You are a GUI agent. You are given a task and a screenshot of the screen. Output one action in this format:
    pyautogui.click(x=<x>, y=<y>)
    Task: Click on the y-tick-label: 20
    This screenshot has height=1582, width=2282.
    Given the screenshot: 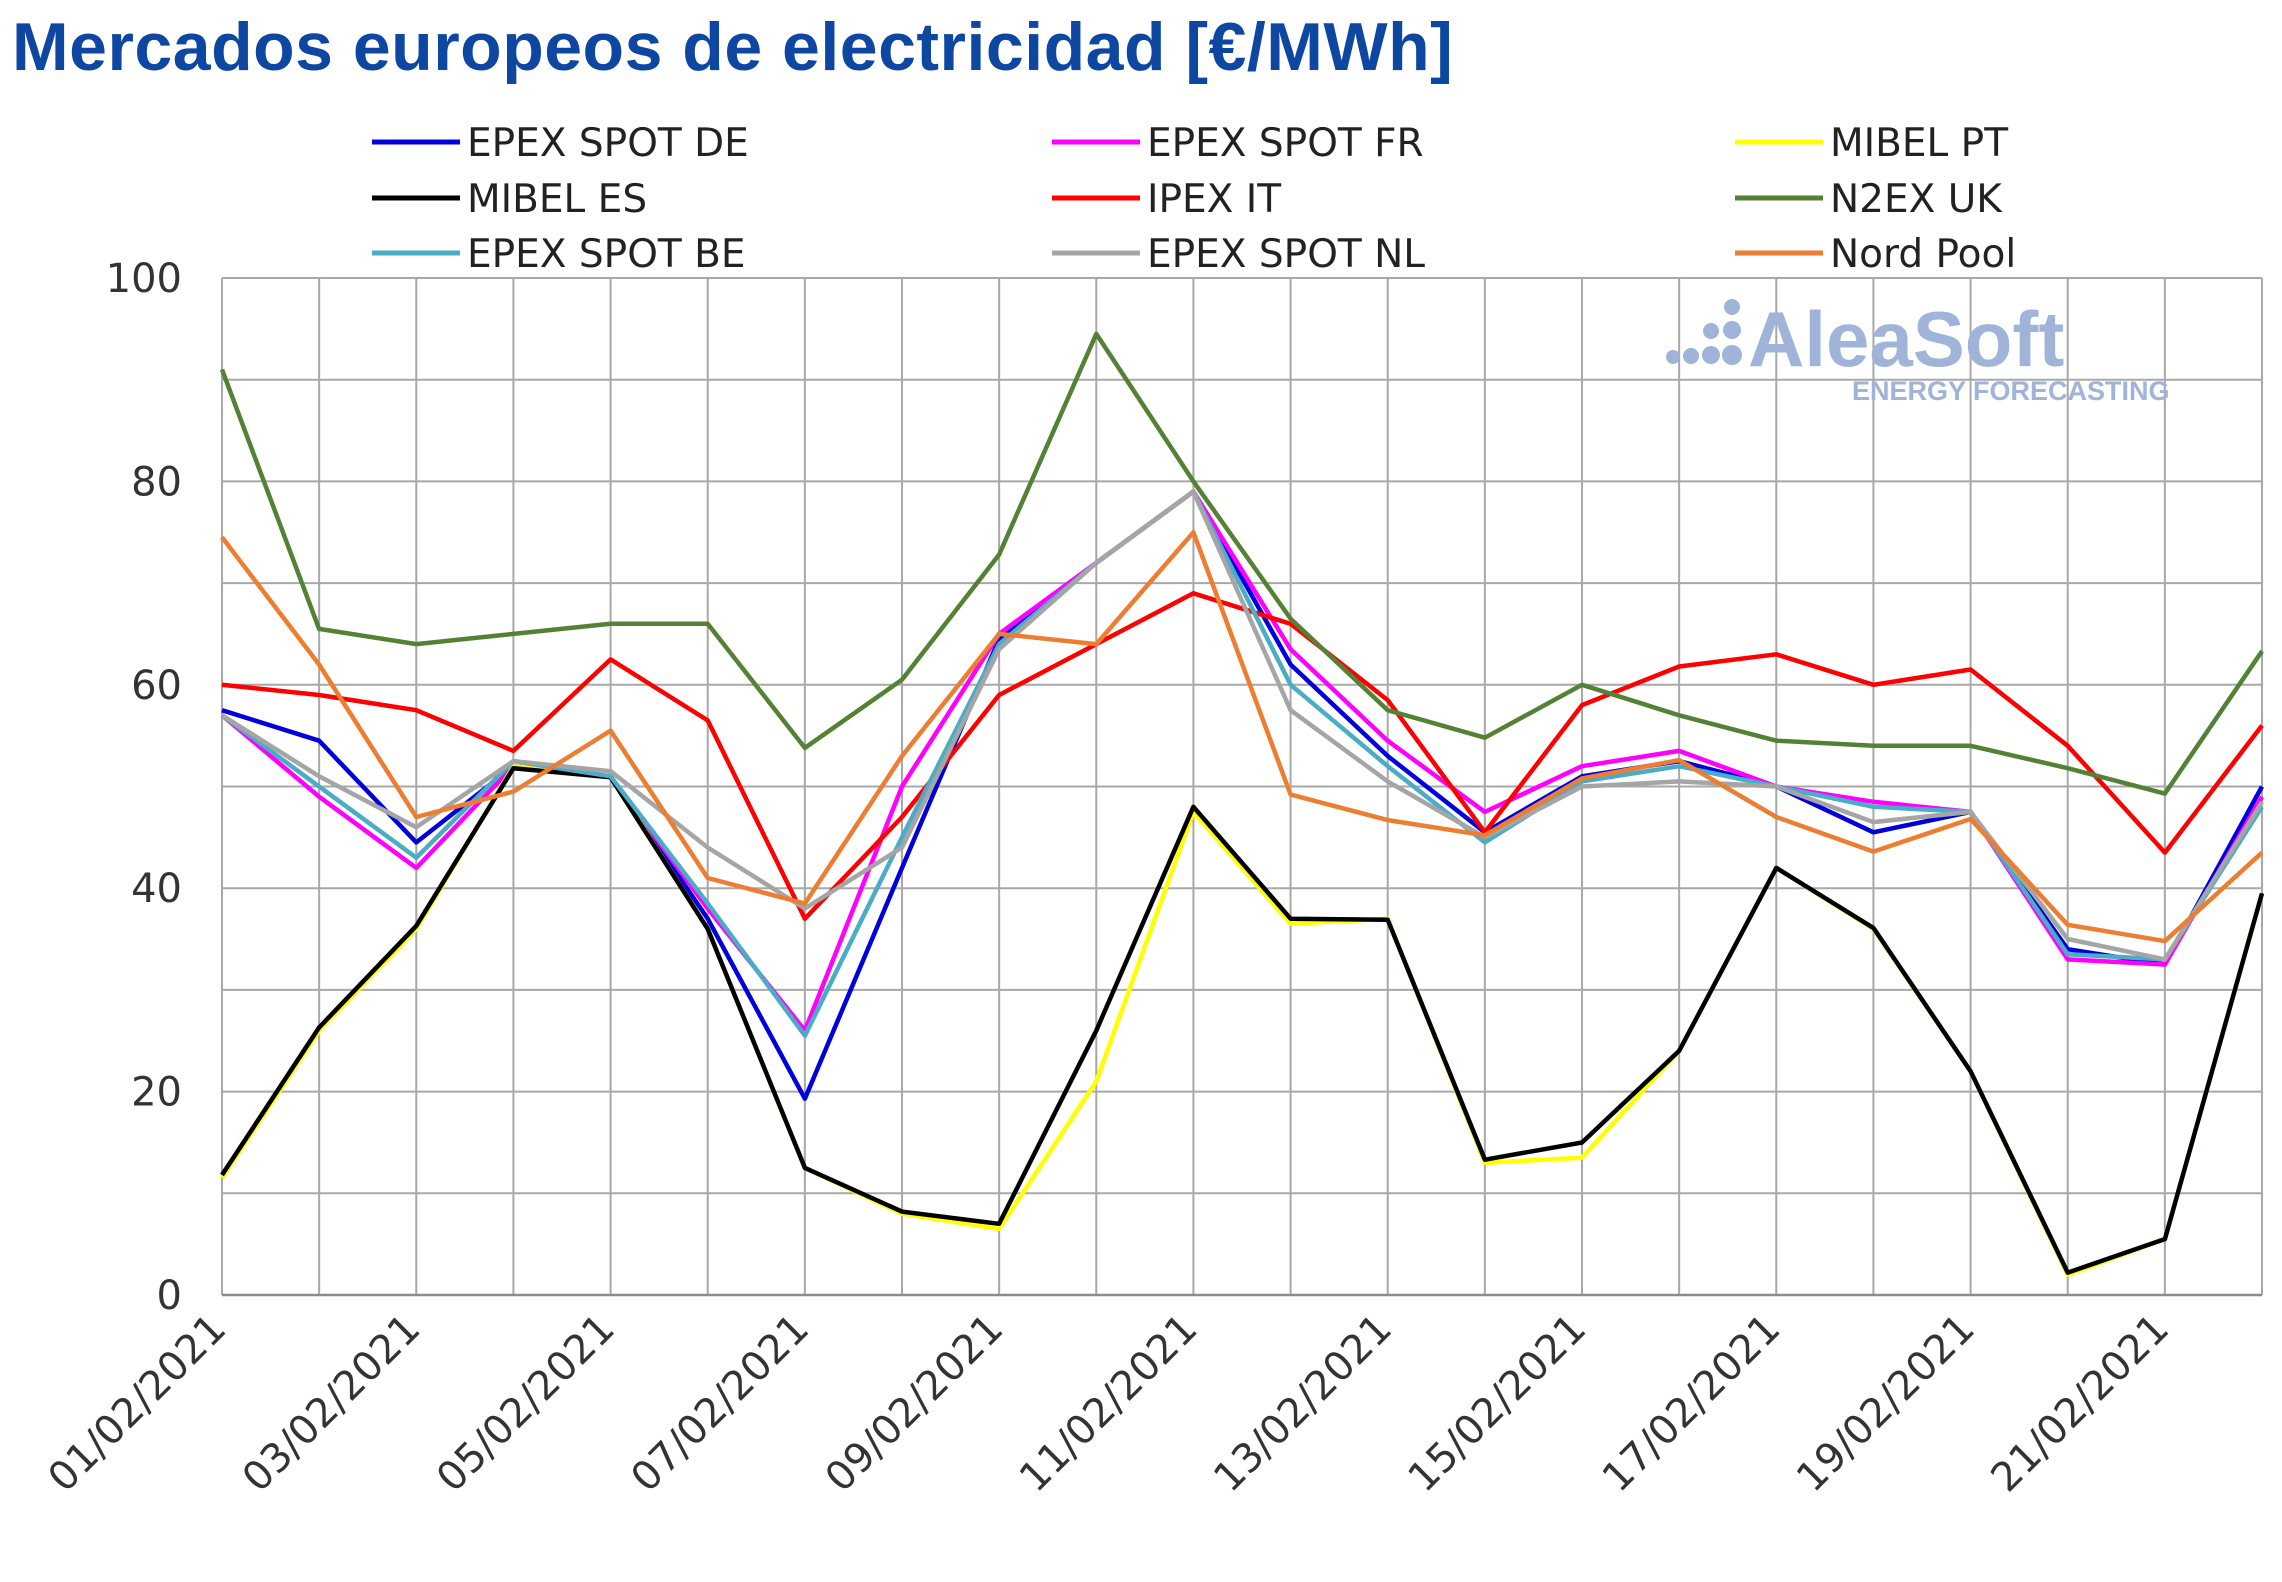 What is the action you would take?
    pyautogui.click(x=156, y=1093)
    